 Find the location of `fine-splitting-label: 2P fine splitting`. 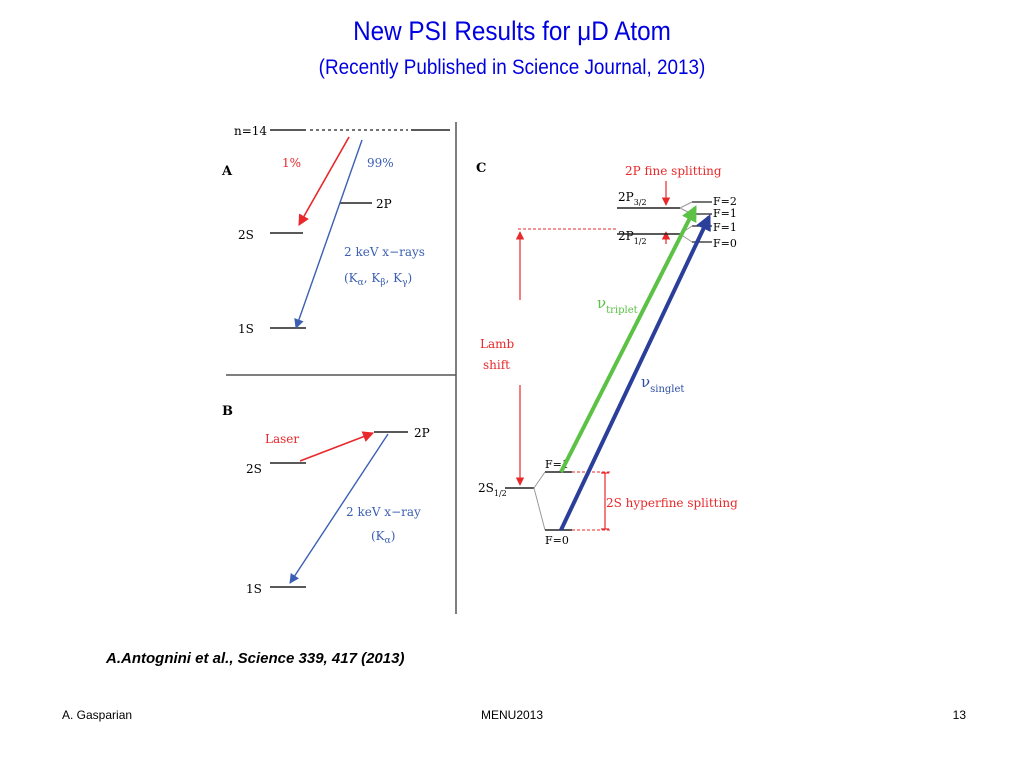

fine-splitting-label: 2P fine splitting is located at coordinates (673, 171).